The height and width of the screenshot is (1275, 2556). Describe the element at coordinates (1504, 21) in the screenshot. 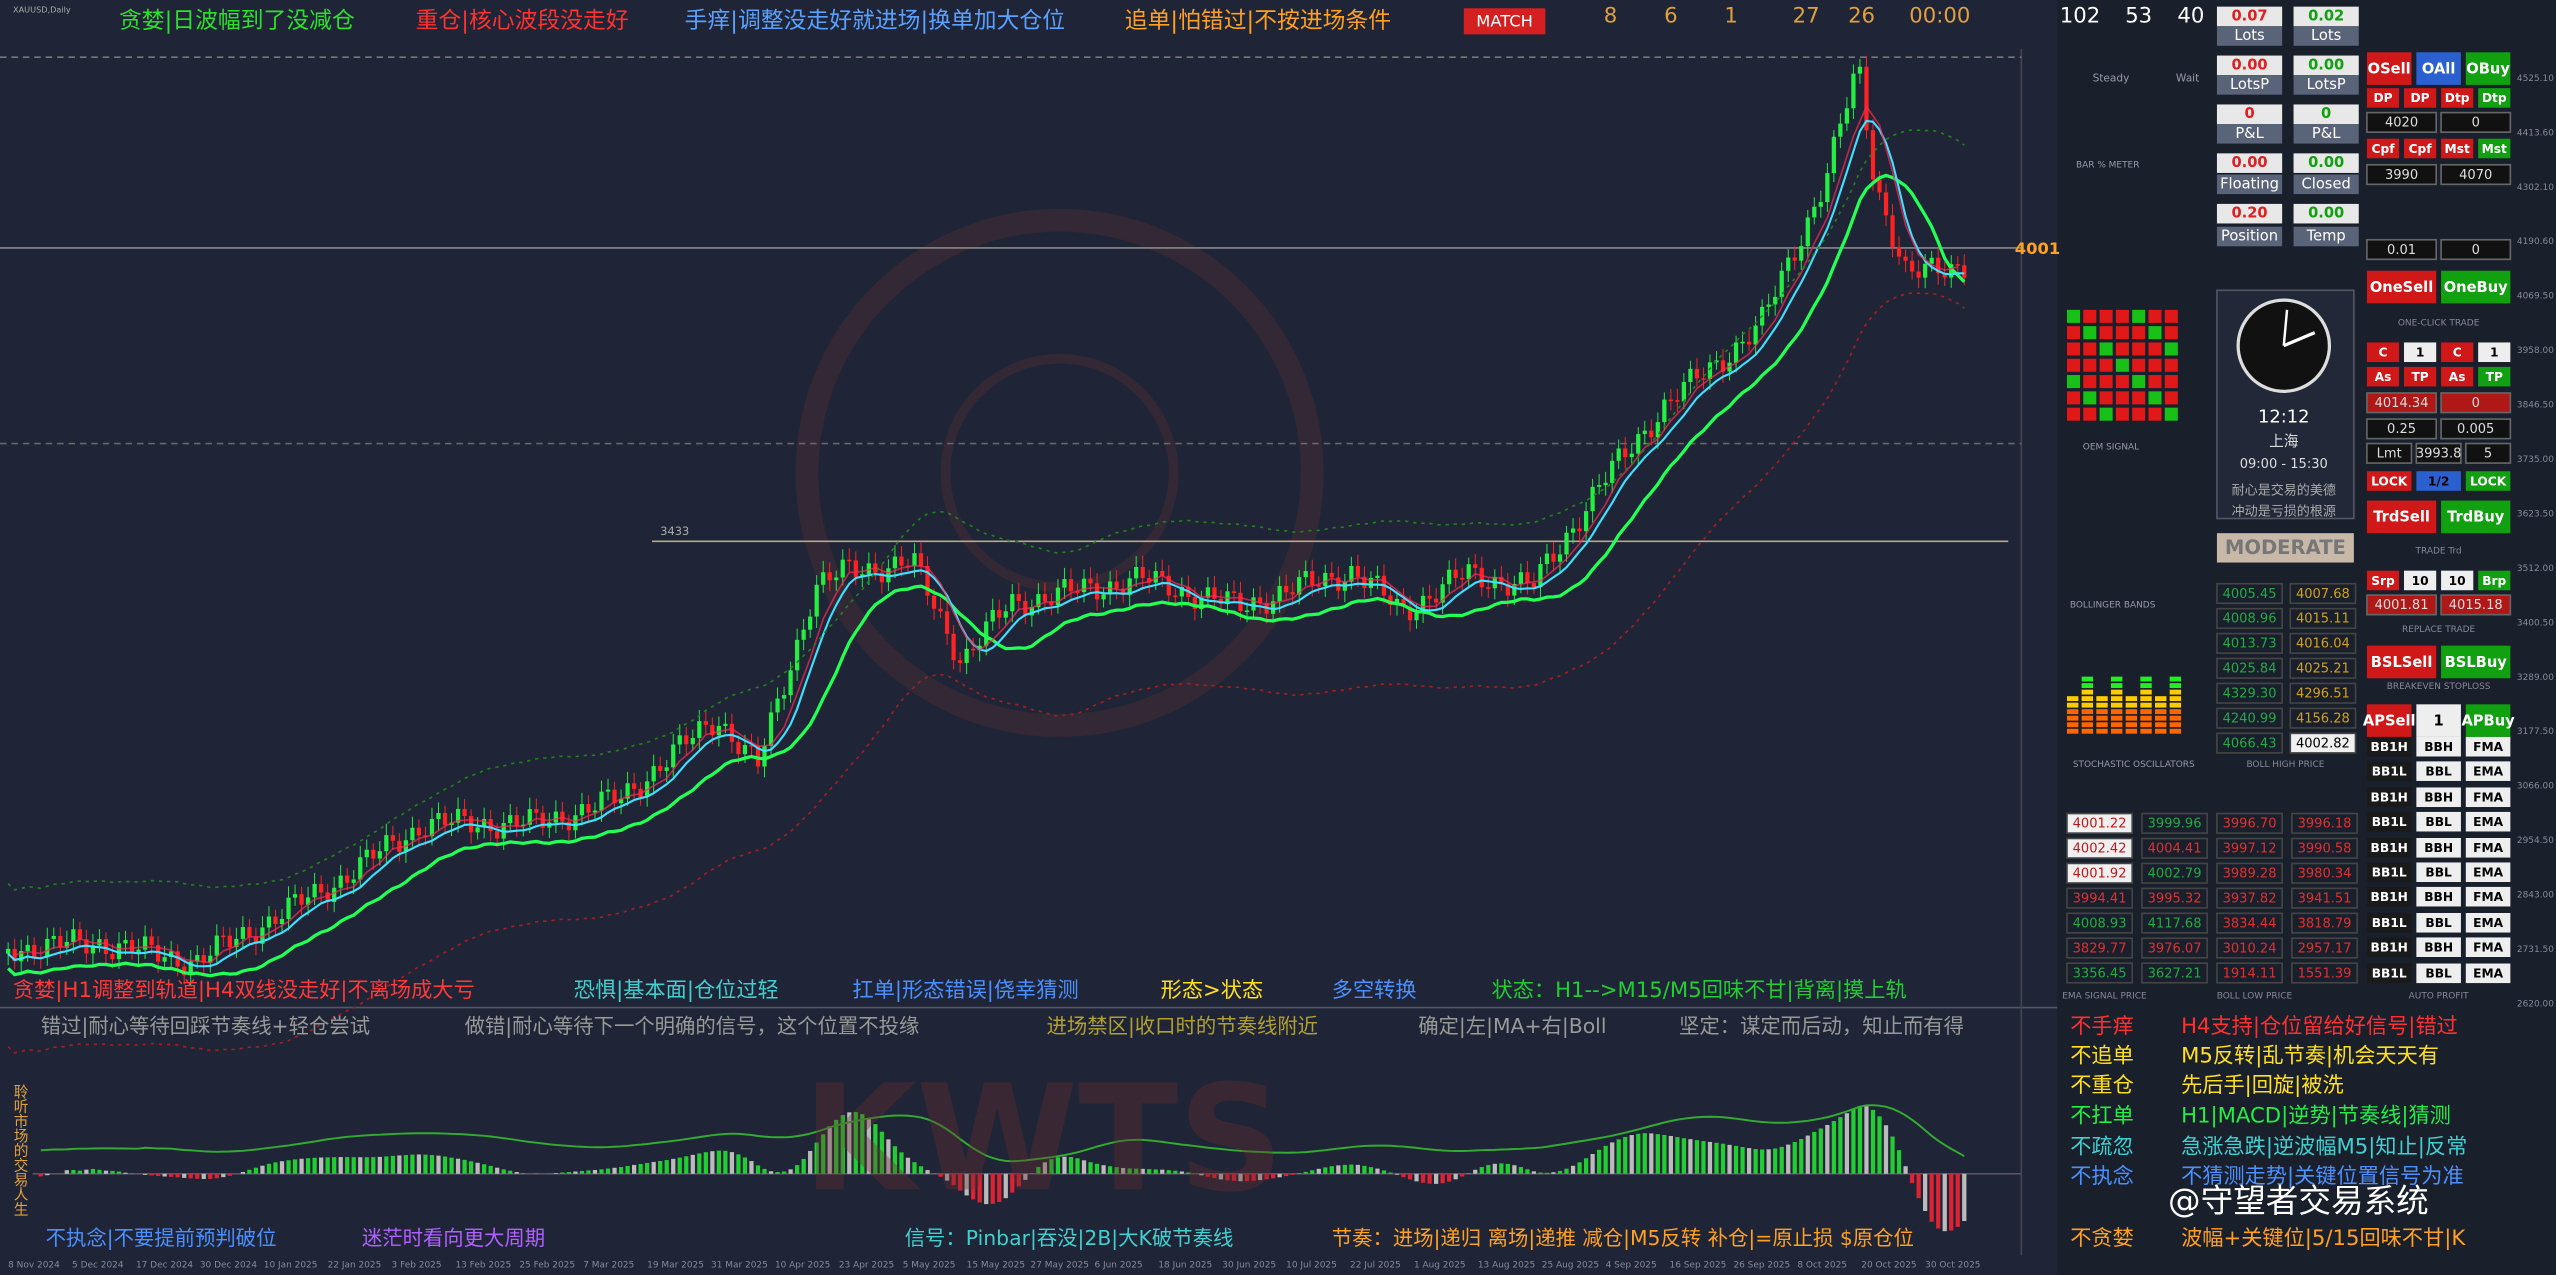

I see `match-button` at that location.